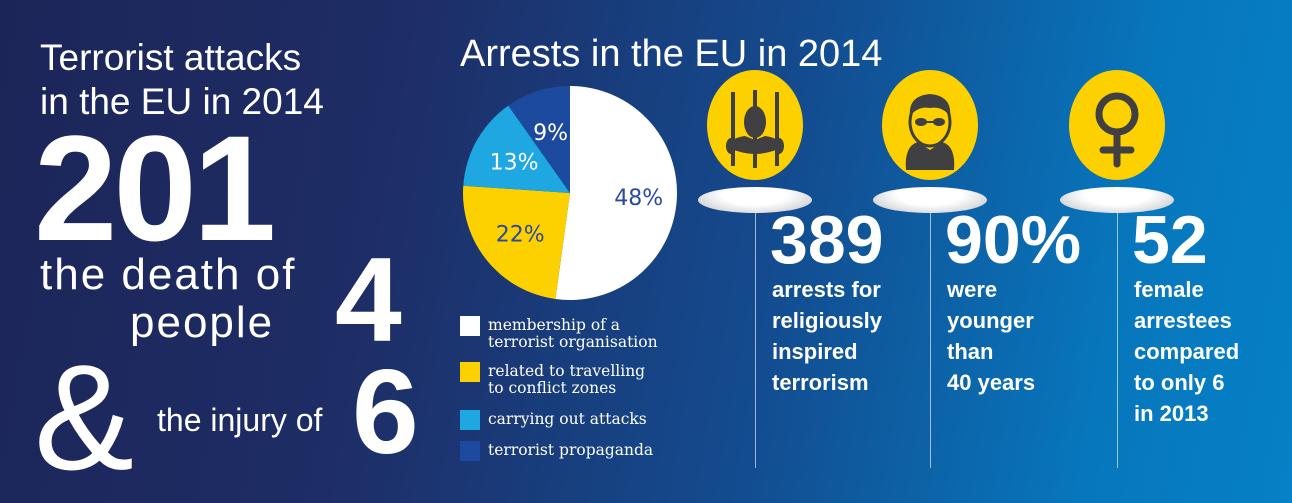  I want to click on attacks-title-line: Terrorist attacks, so click(171, 57).